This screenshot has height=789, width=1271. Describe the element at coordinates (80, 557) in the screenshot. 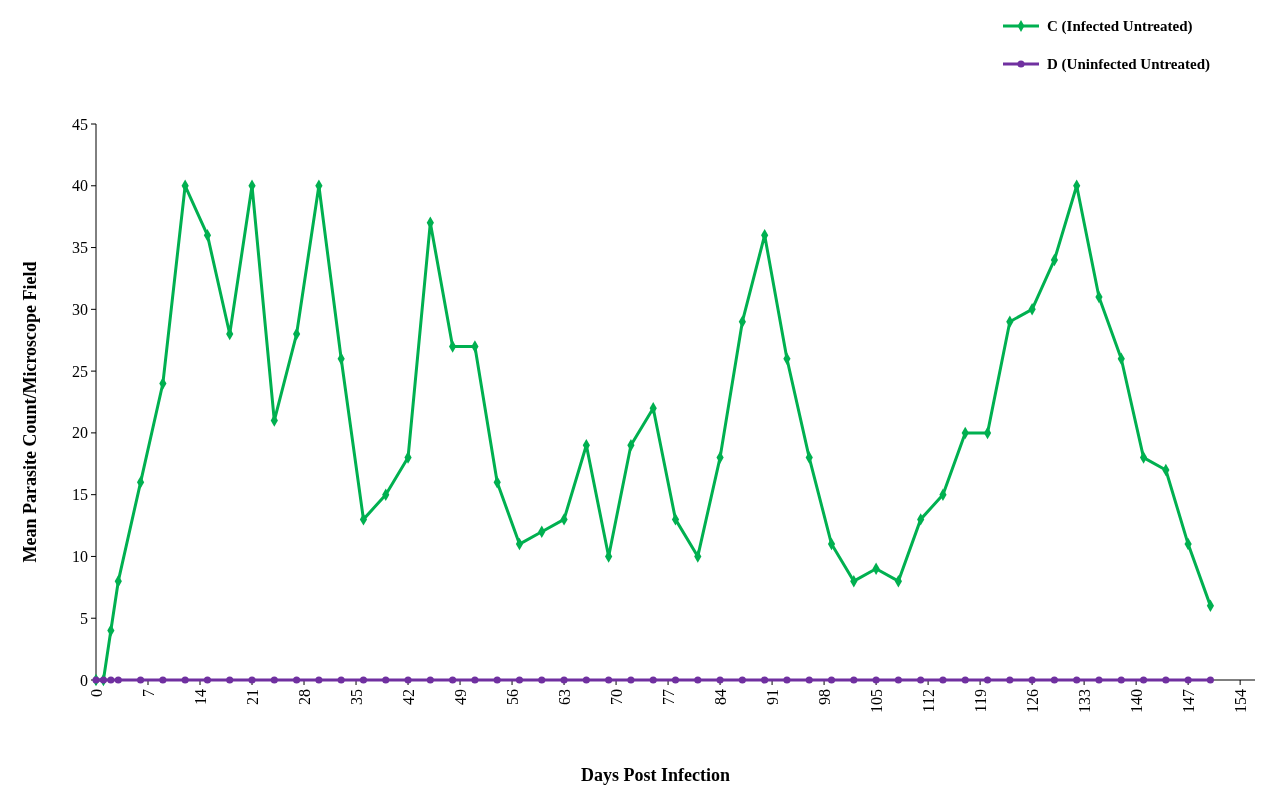

I see `y-tick-label: 10` at that location.